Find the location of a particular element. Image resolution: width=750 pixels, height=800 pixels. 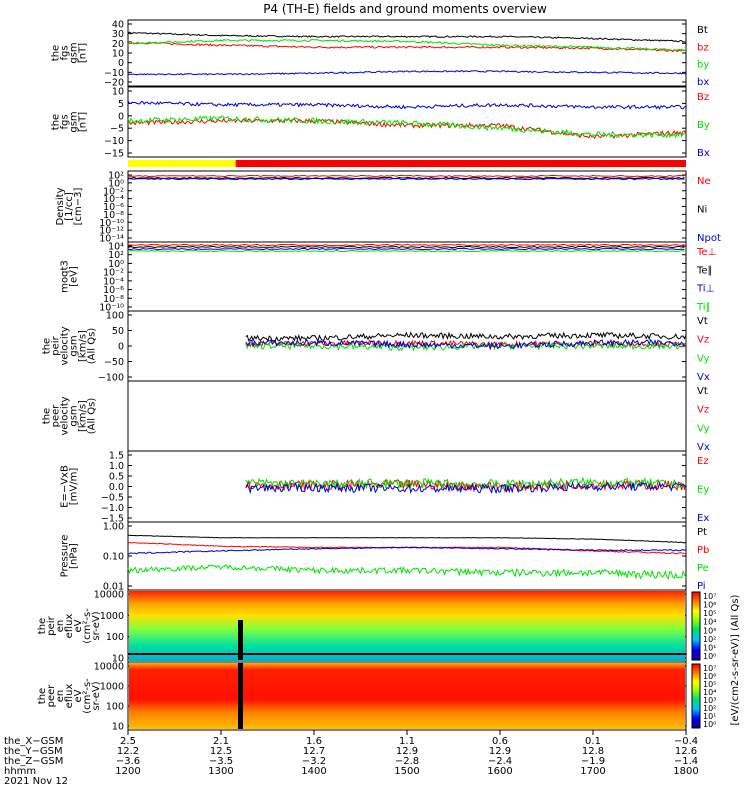

y-tick-label: −15 is located at coordinates (114, 154).